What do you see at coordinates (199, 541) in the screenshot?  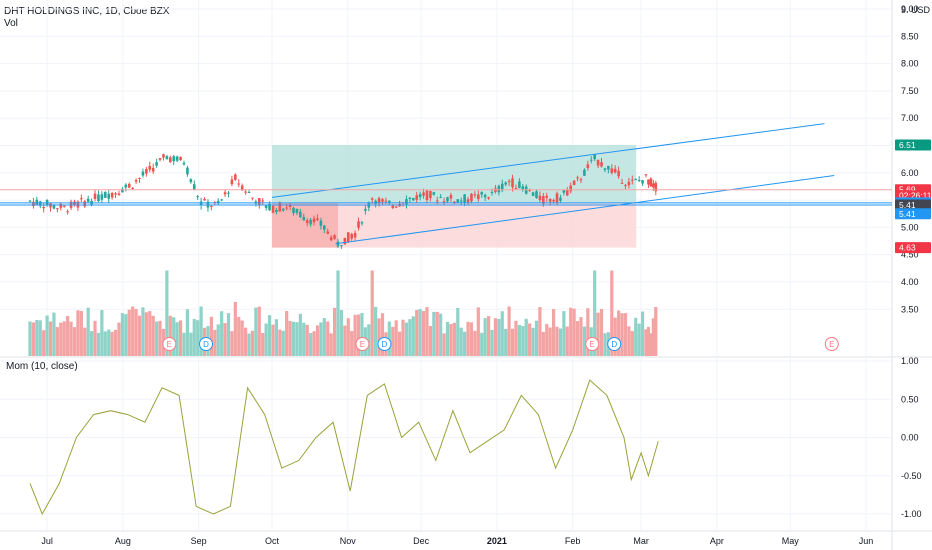 I see `time-label: Sep` at bounding box center [199, 541].